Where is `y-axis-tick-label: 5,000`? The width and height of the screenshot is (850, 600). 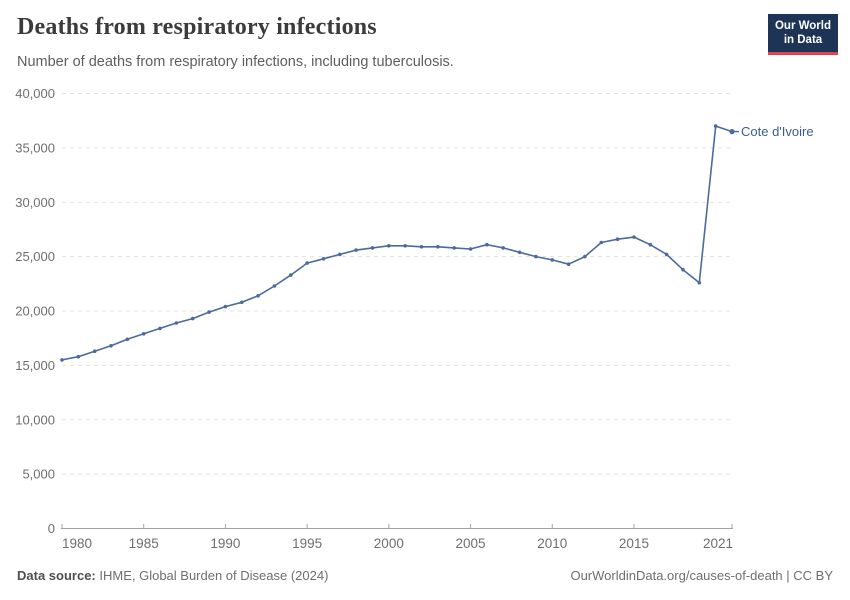 y-axis-tick-label: 5,000 is located at coordinates (38, 474).